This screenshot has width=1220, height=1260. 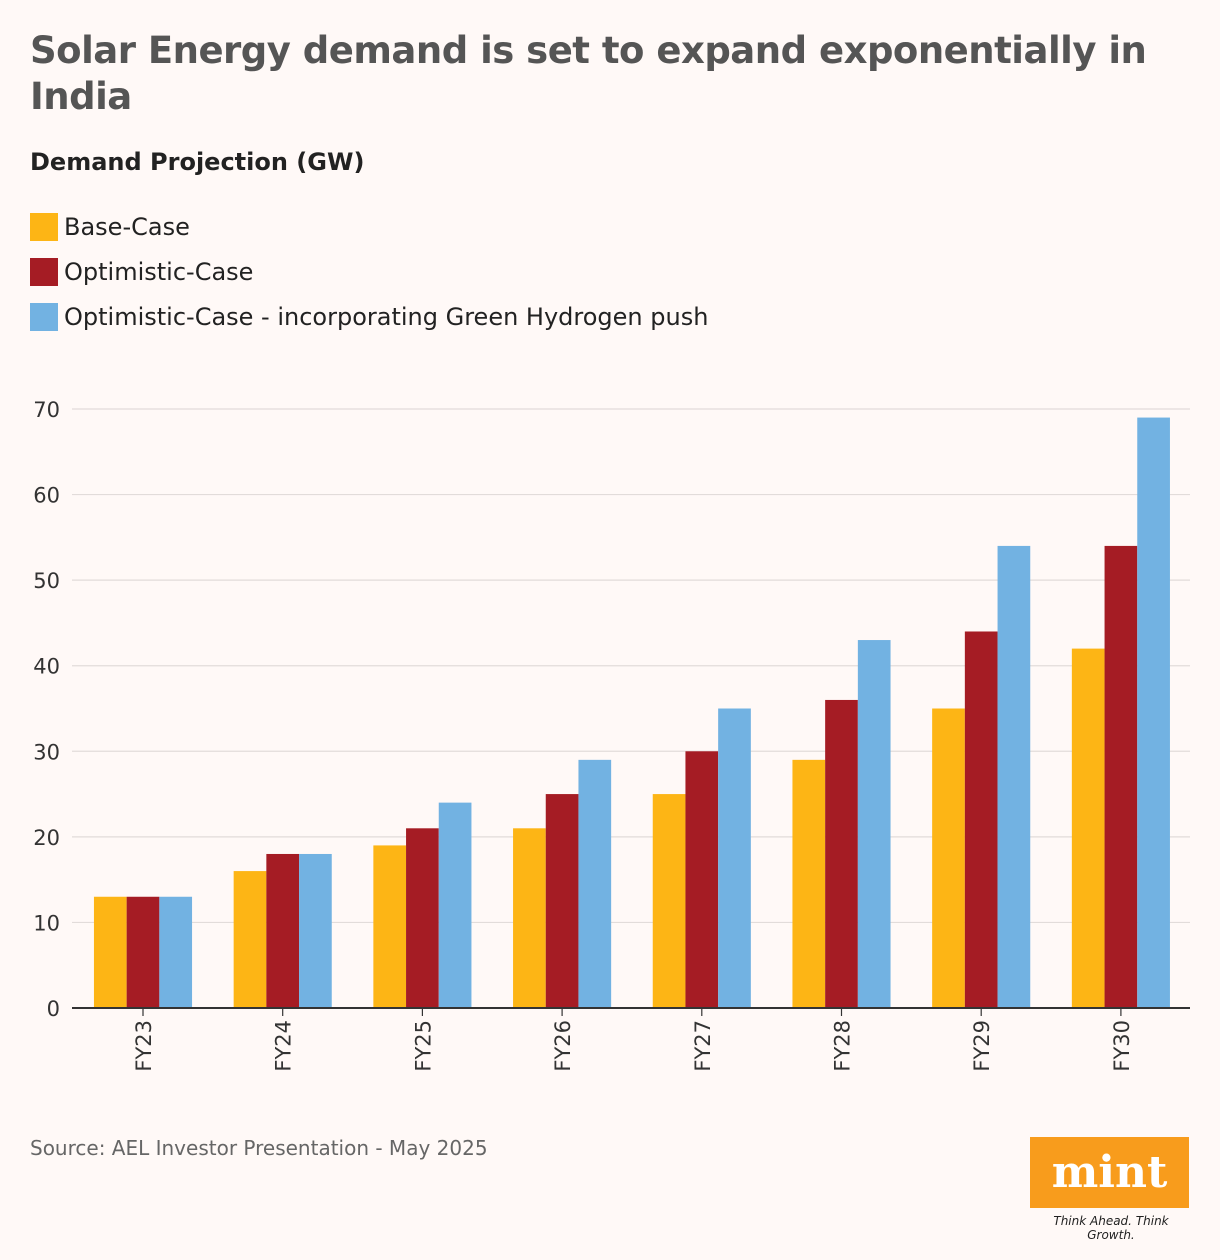 What do you see at coordinates (127, 226) in the screenshot?
I see `legend-label: Base-Case` at bounding box center [127, 226].